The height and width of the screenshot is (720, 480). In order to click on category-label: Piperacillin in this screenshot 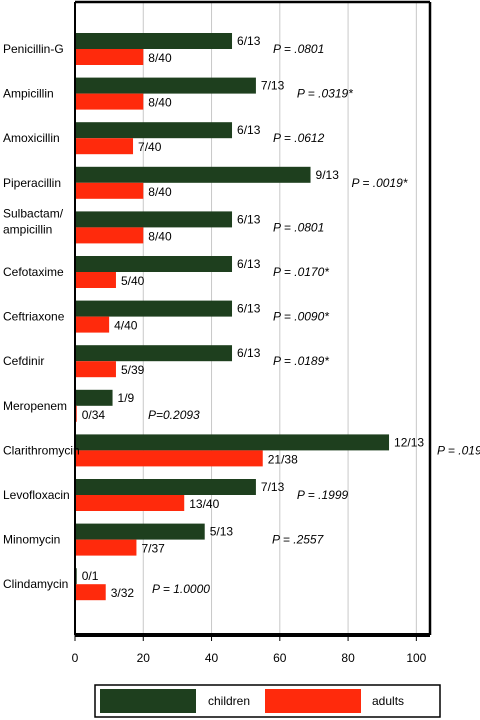, I will do `click(32, 183)`.